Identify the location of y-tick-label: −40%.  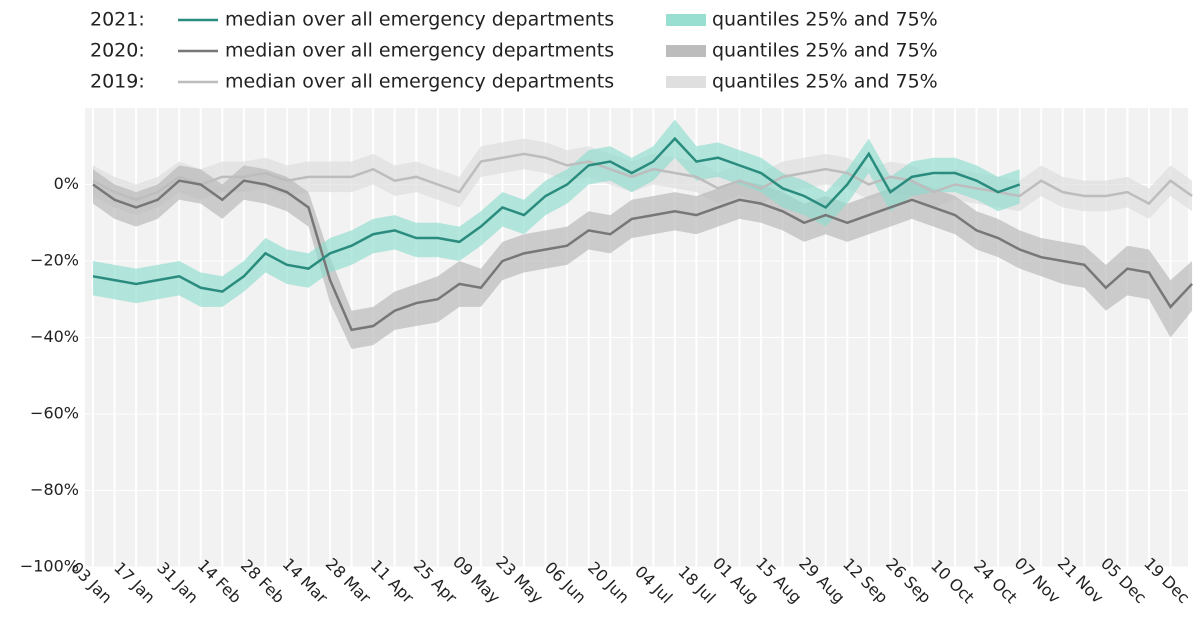
(54, 336).